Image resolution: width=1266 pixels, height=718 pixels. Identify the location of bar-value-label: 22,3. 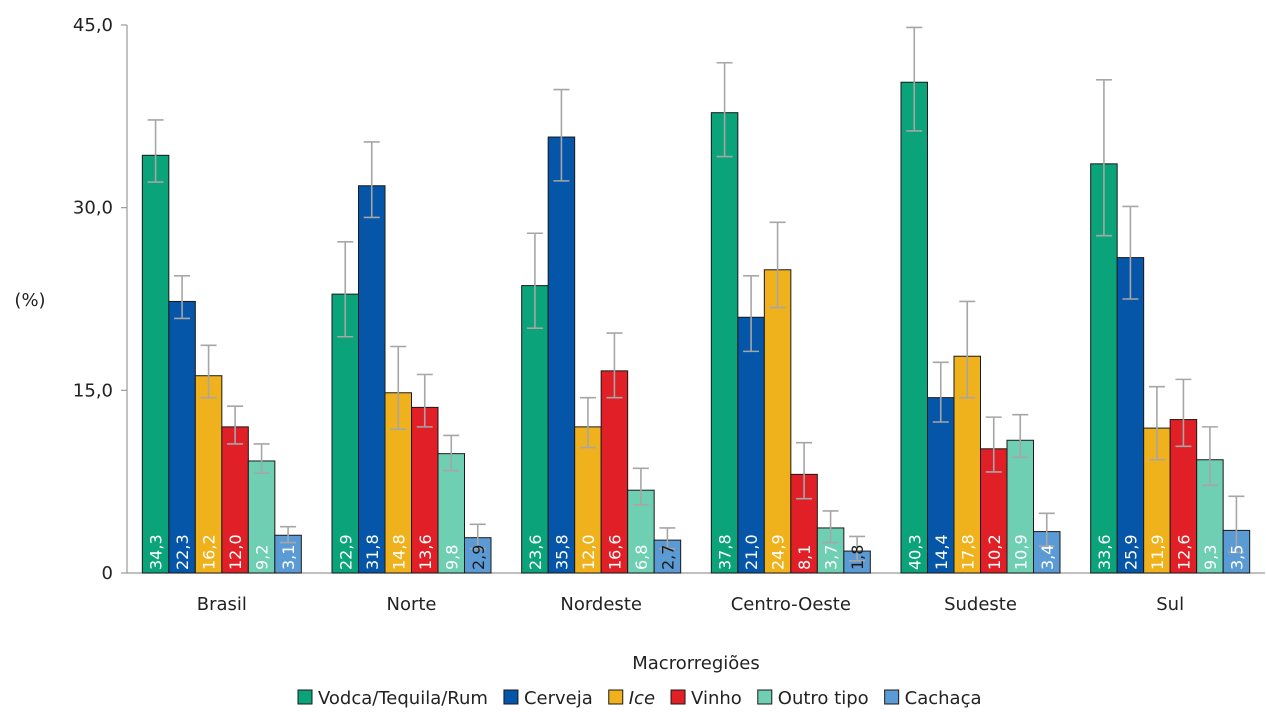
(182, 552).